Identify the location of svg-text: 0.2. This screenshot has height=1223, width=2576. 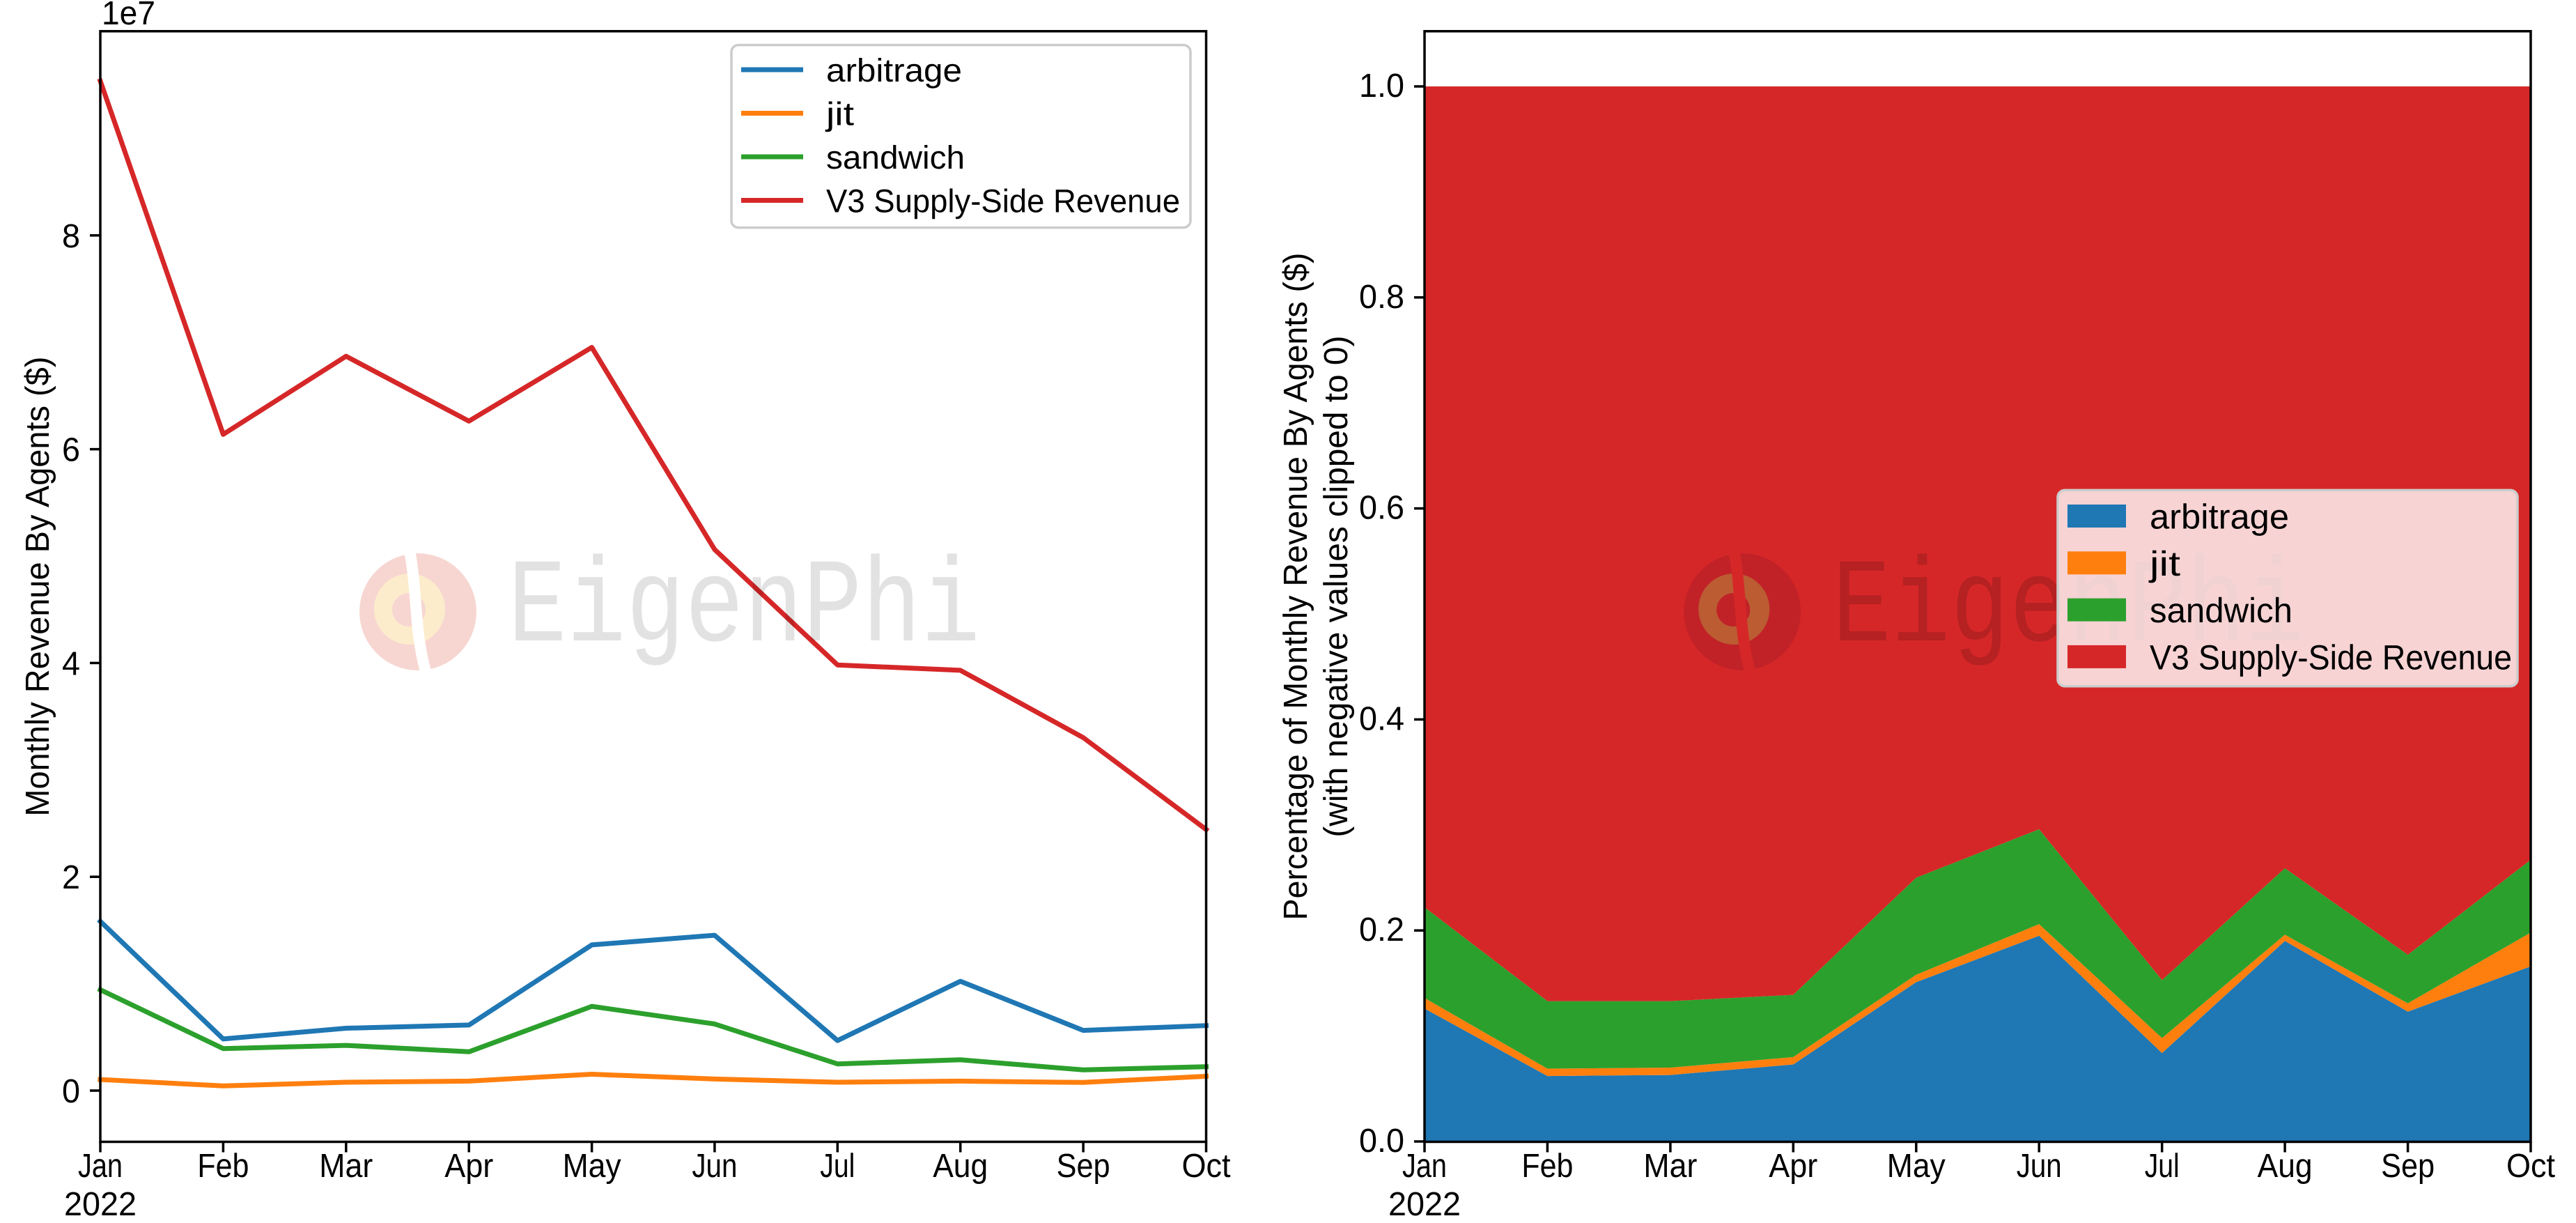
(1381, 930).